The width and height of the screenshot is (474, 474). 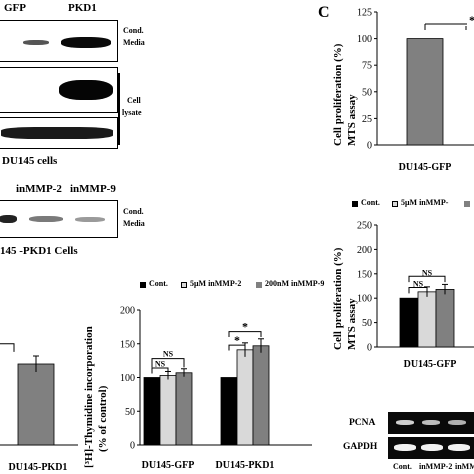 I want to click on th-sig-star-2: *, so click(x=237, y=340).